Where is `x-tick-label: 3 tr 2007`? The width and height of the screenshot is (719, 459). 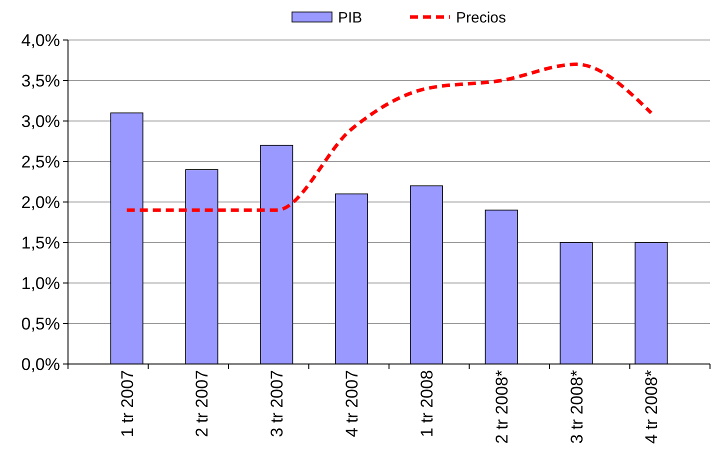
x-tick-label: 3 tr 2007 is located at coordinates (277, 404).